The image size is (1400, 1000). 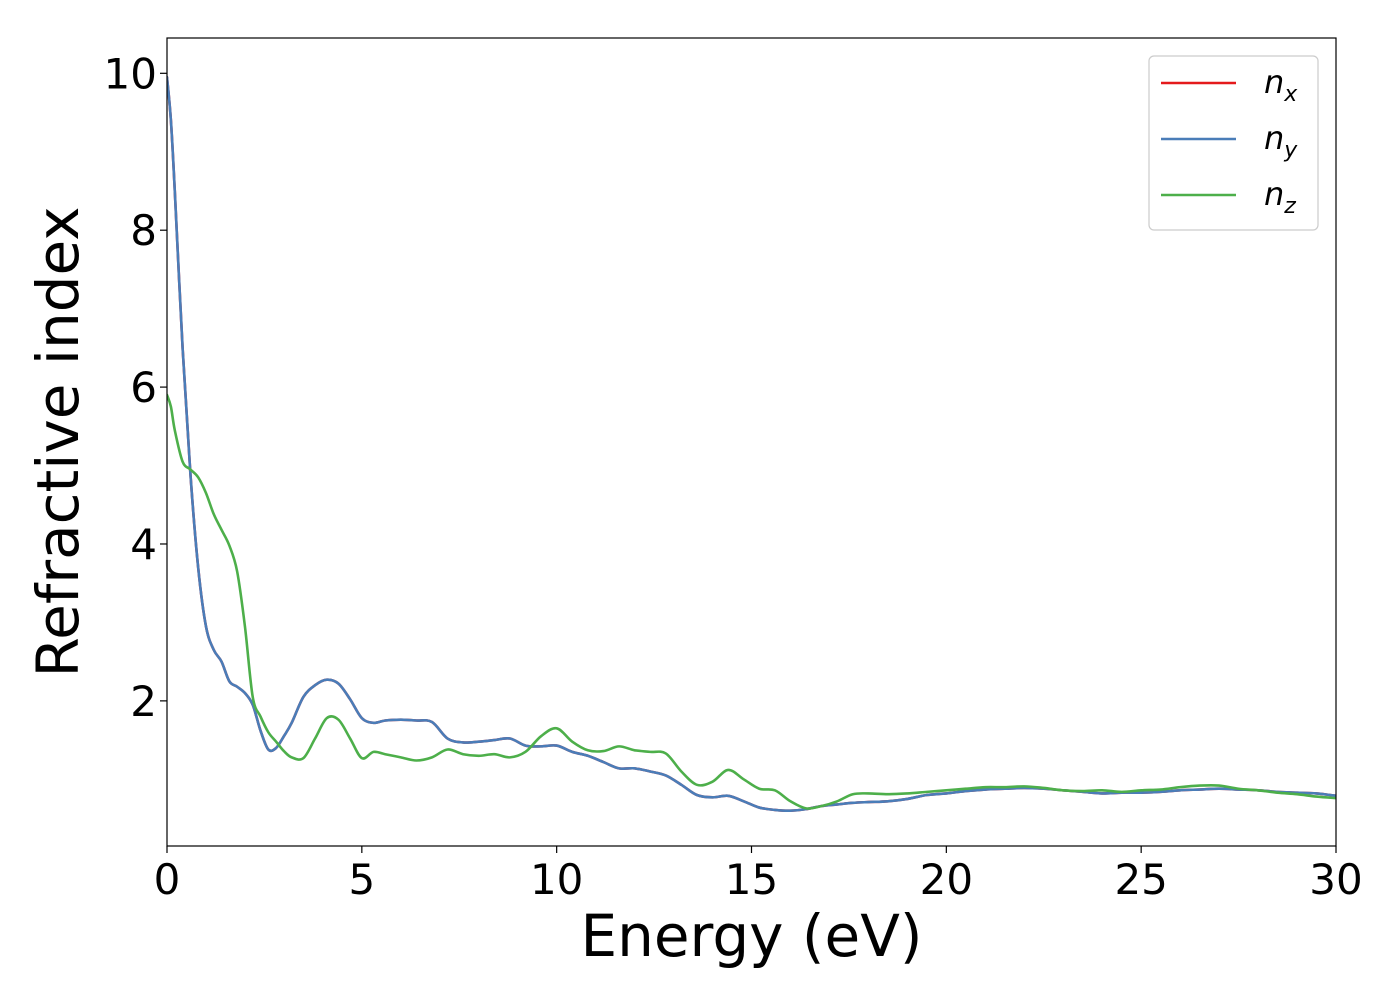 I want to click on y-tick-label: 2, so click(x=143, y=701).